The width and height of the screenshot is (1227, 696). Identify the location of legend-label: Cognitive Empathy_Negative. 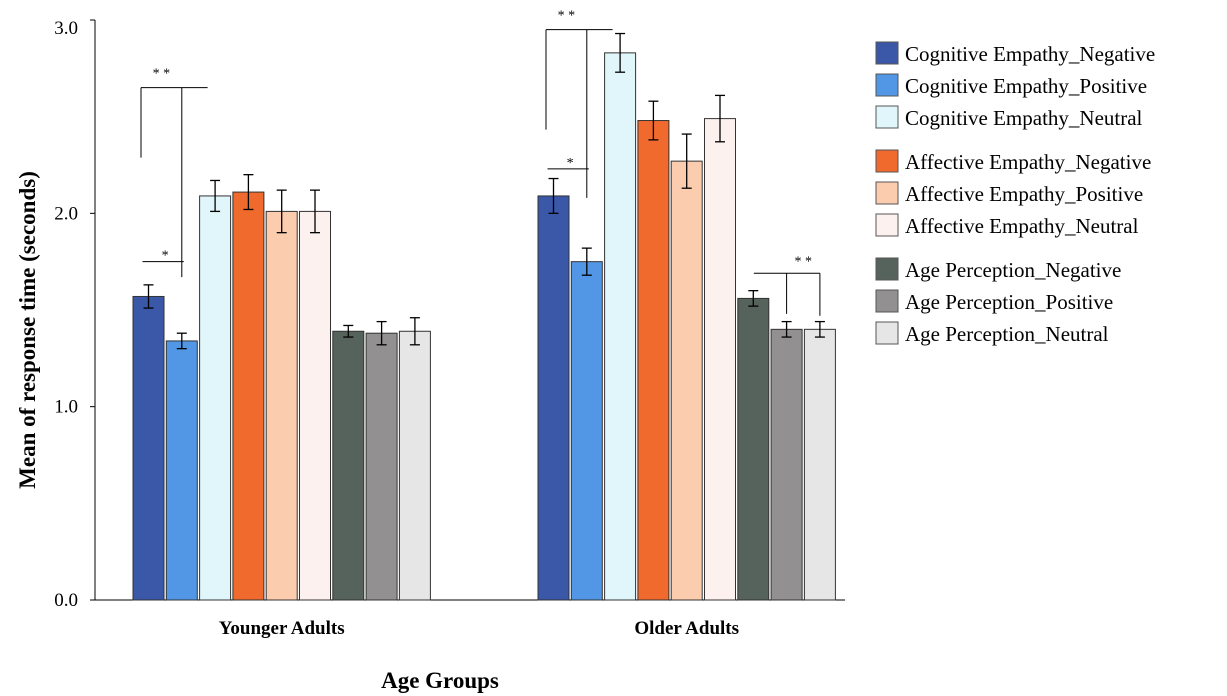
(1030, 54).